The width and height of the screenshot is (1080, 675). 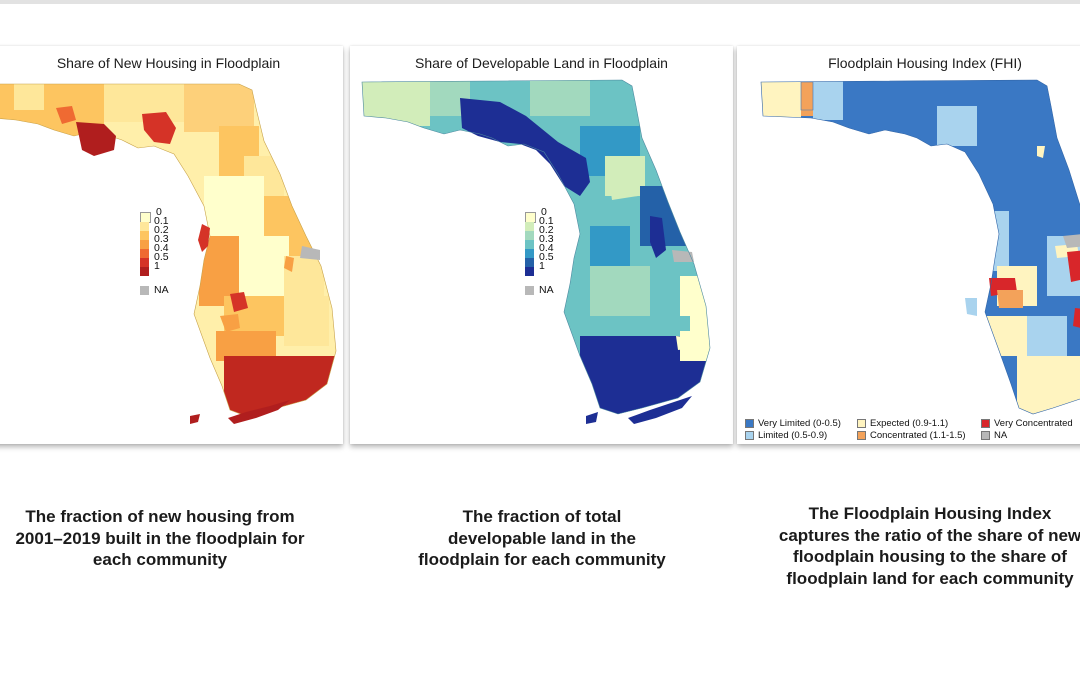 I want to click on caption-line: The fraction of total, so click(x=542, y=516).